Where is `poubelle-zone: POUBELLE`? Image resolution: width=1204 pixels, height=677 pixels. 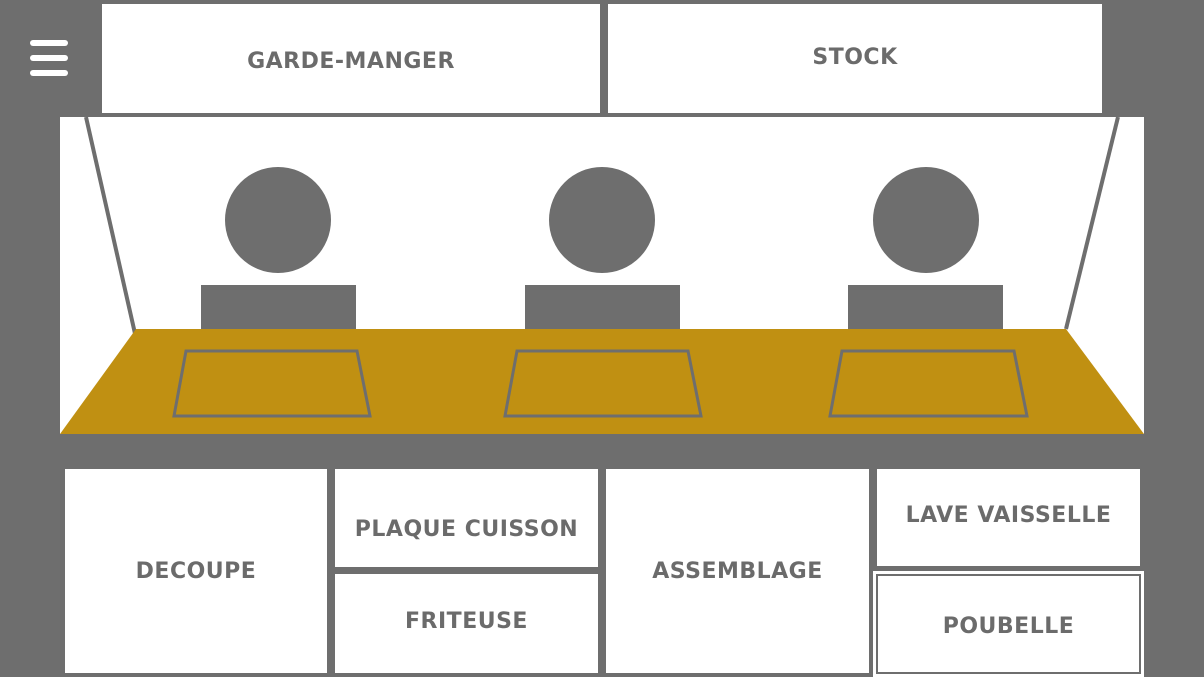 poubelle-zone: POUBELLE is located at coordinates (1008, 624).